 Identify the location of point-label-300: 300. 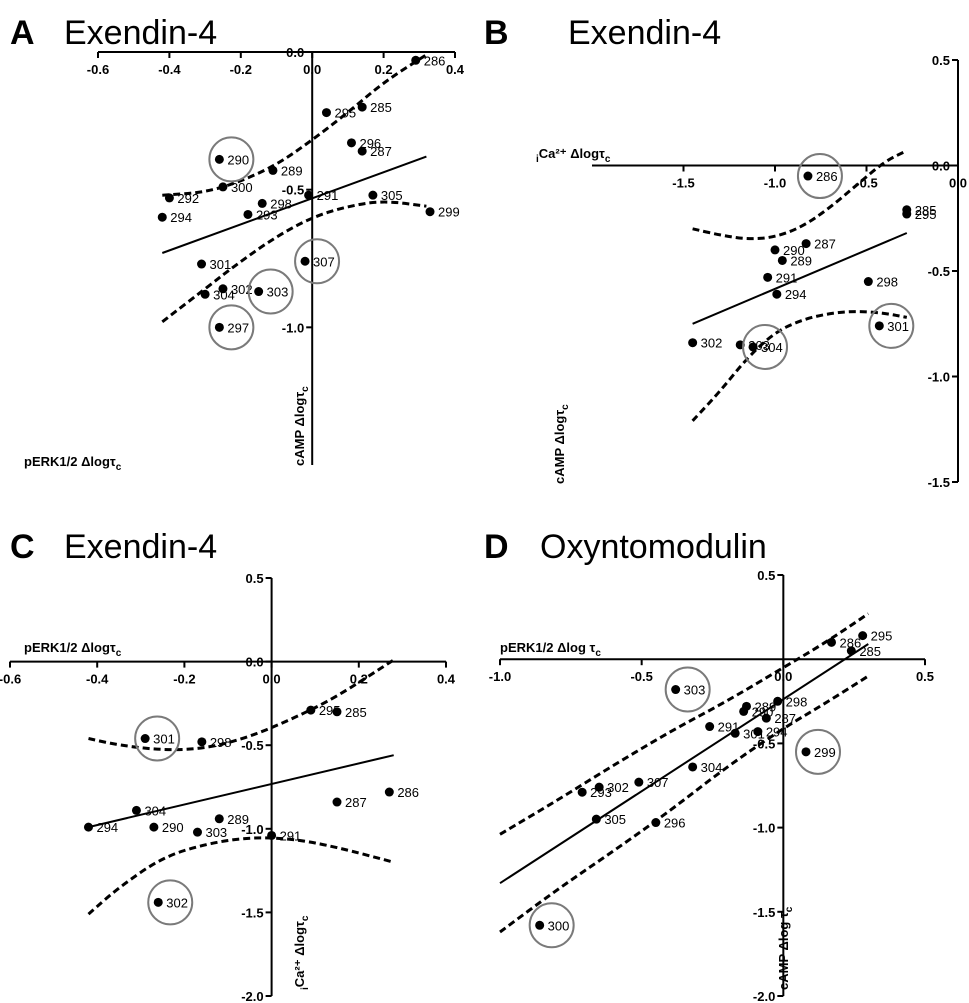
(242, 187).